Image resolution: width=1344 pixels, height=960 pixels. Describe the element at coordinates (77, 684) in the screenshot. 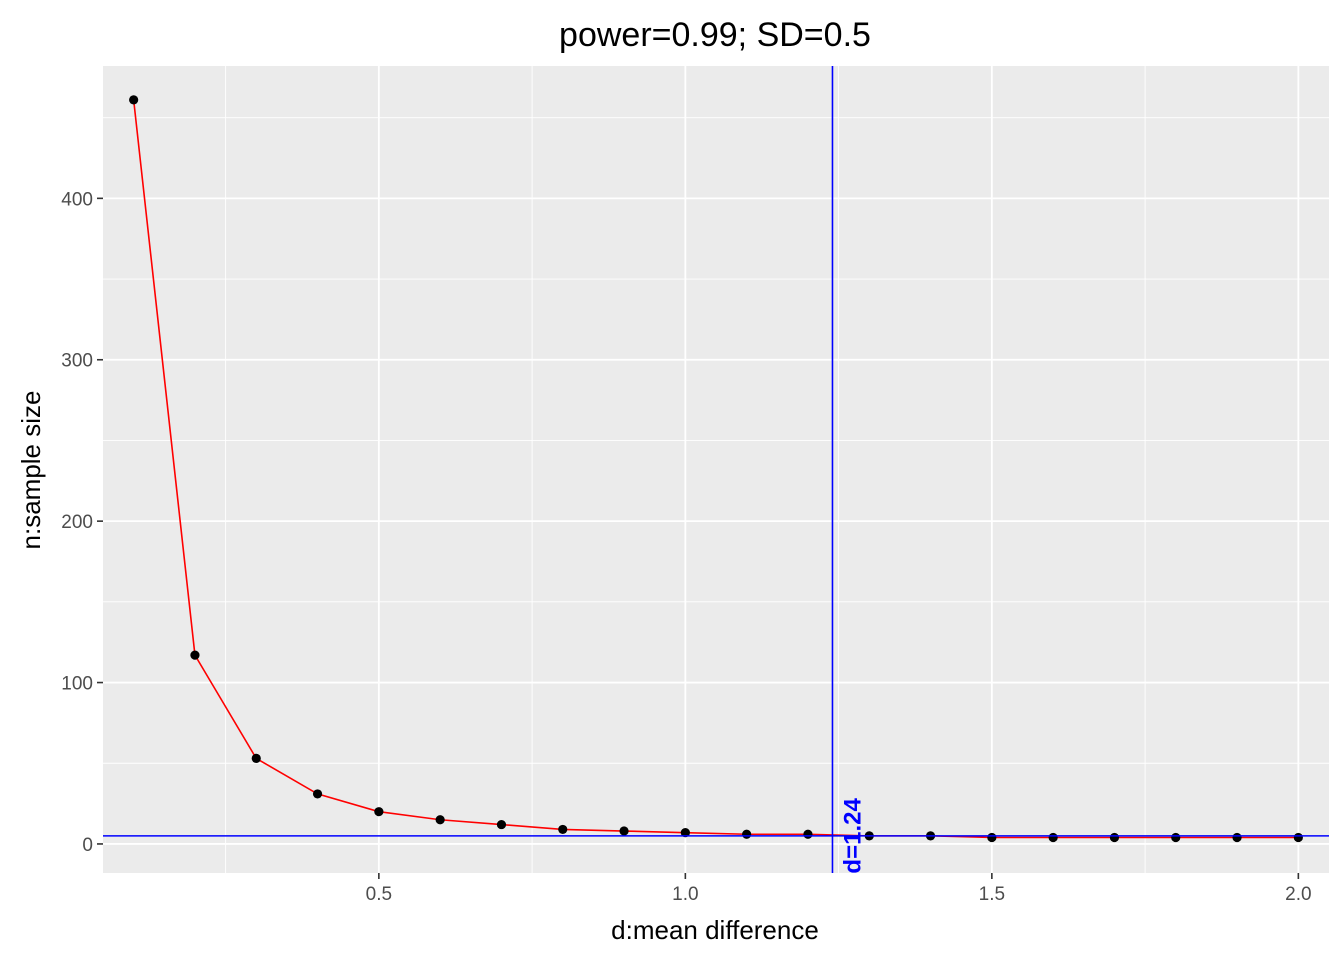

I see `y-tick-label: 100` at that location.